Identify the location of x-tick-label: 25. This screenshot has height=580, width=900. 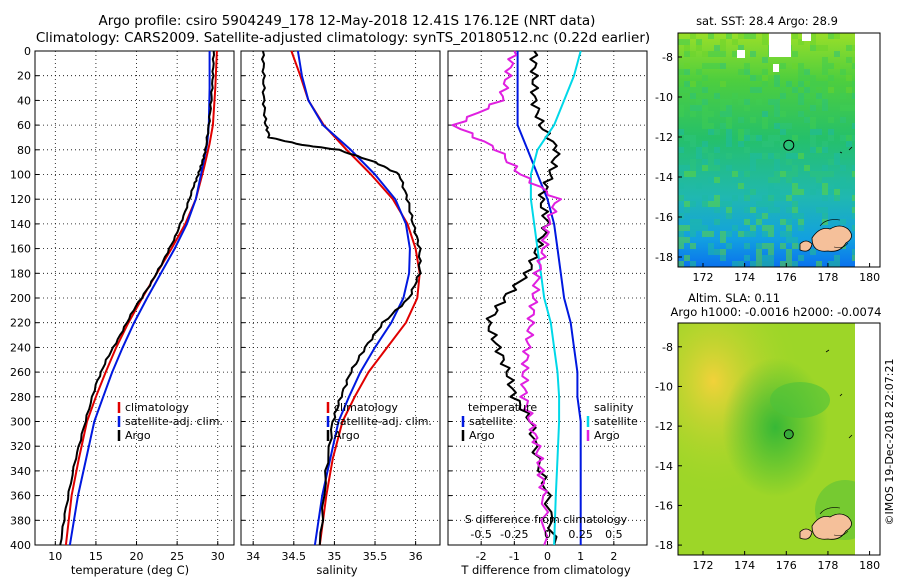
(177, 556).